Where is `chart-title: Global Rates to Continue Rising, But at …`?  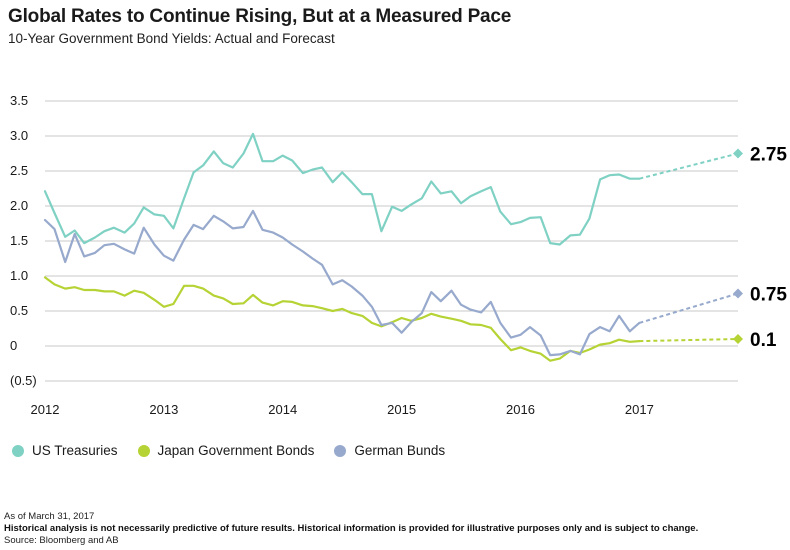 chart-title: Global Rates to Continue Rising, But at … is located at coordinates (260, 16).